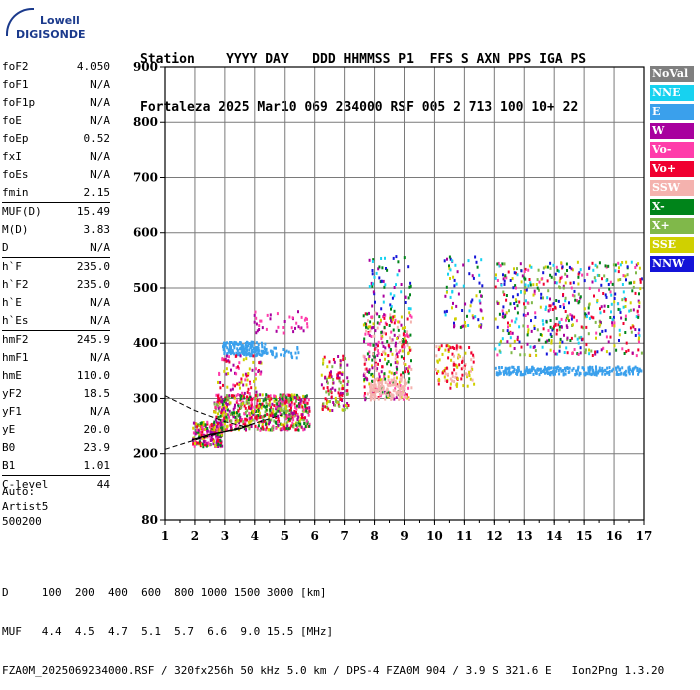  What do you see at coordinates (672, 188) in the screenshot?
I see `legend-item: SSW` at bounding box center [672, 188].